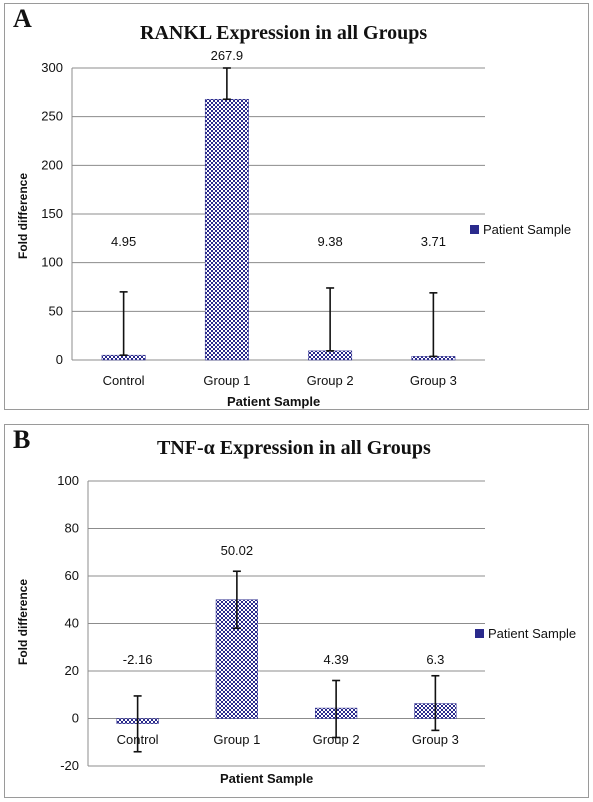 Image resolution: width=593 pixels, height=802 pixels. What do you see at coordinates (433, 241) in the screenshot?
I see `data-label: 3.71` at bounding box center [433, 241].